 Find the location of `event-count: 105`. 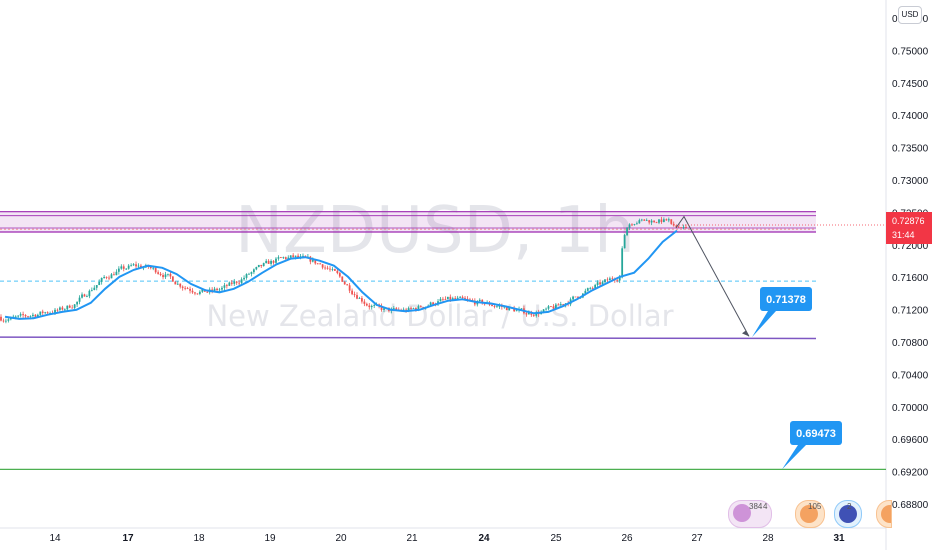

event-count: 105 is located at coordinates (815, 506).